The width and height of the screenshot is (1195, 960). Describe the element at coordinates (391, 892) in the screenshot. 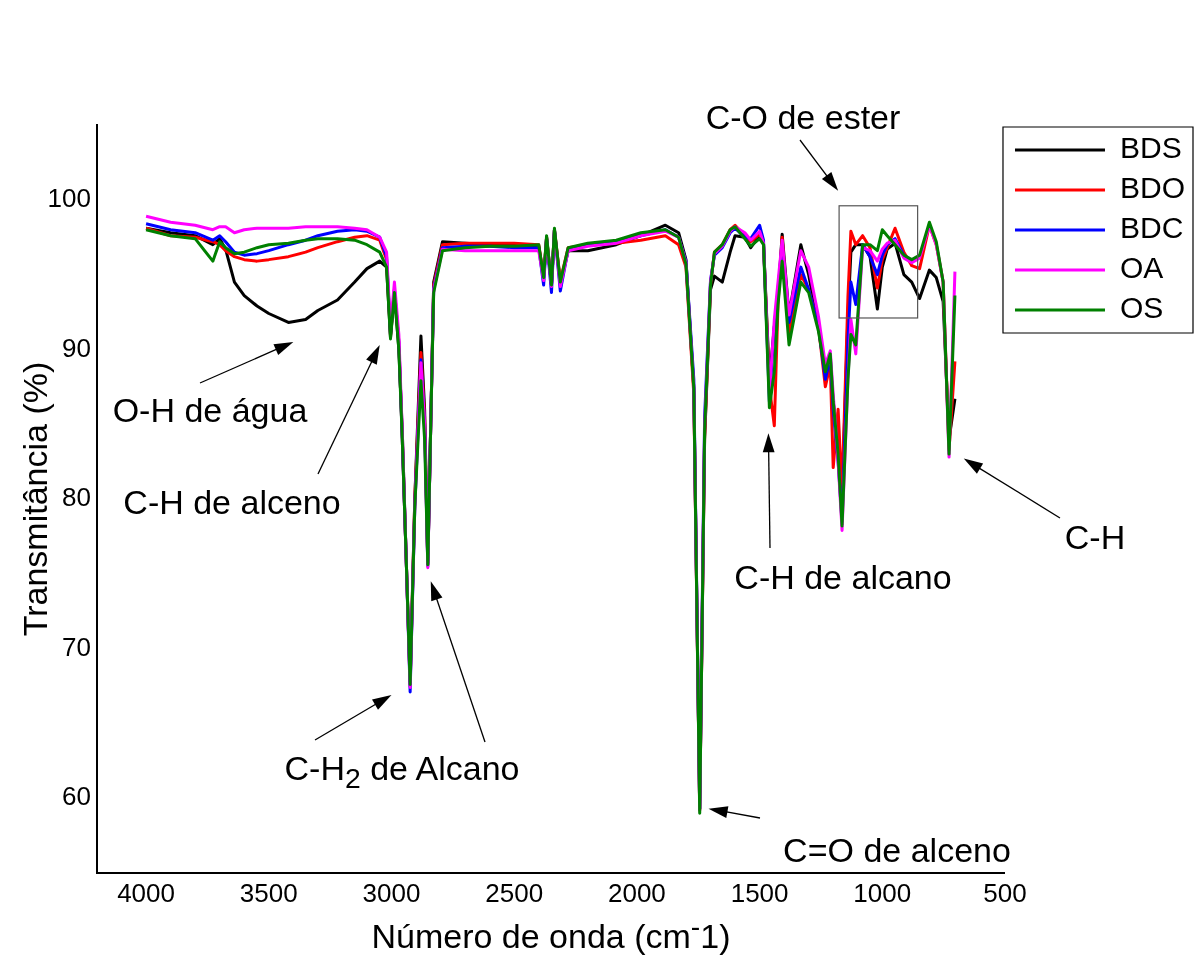

I see `x-tick-label: 3000` at that location.